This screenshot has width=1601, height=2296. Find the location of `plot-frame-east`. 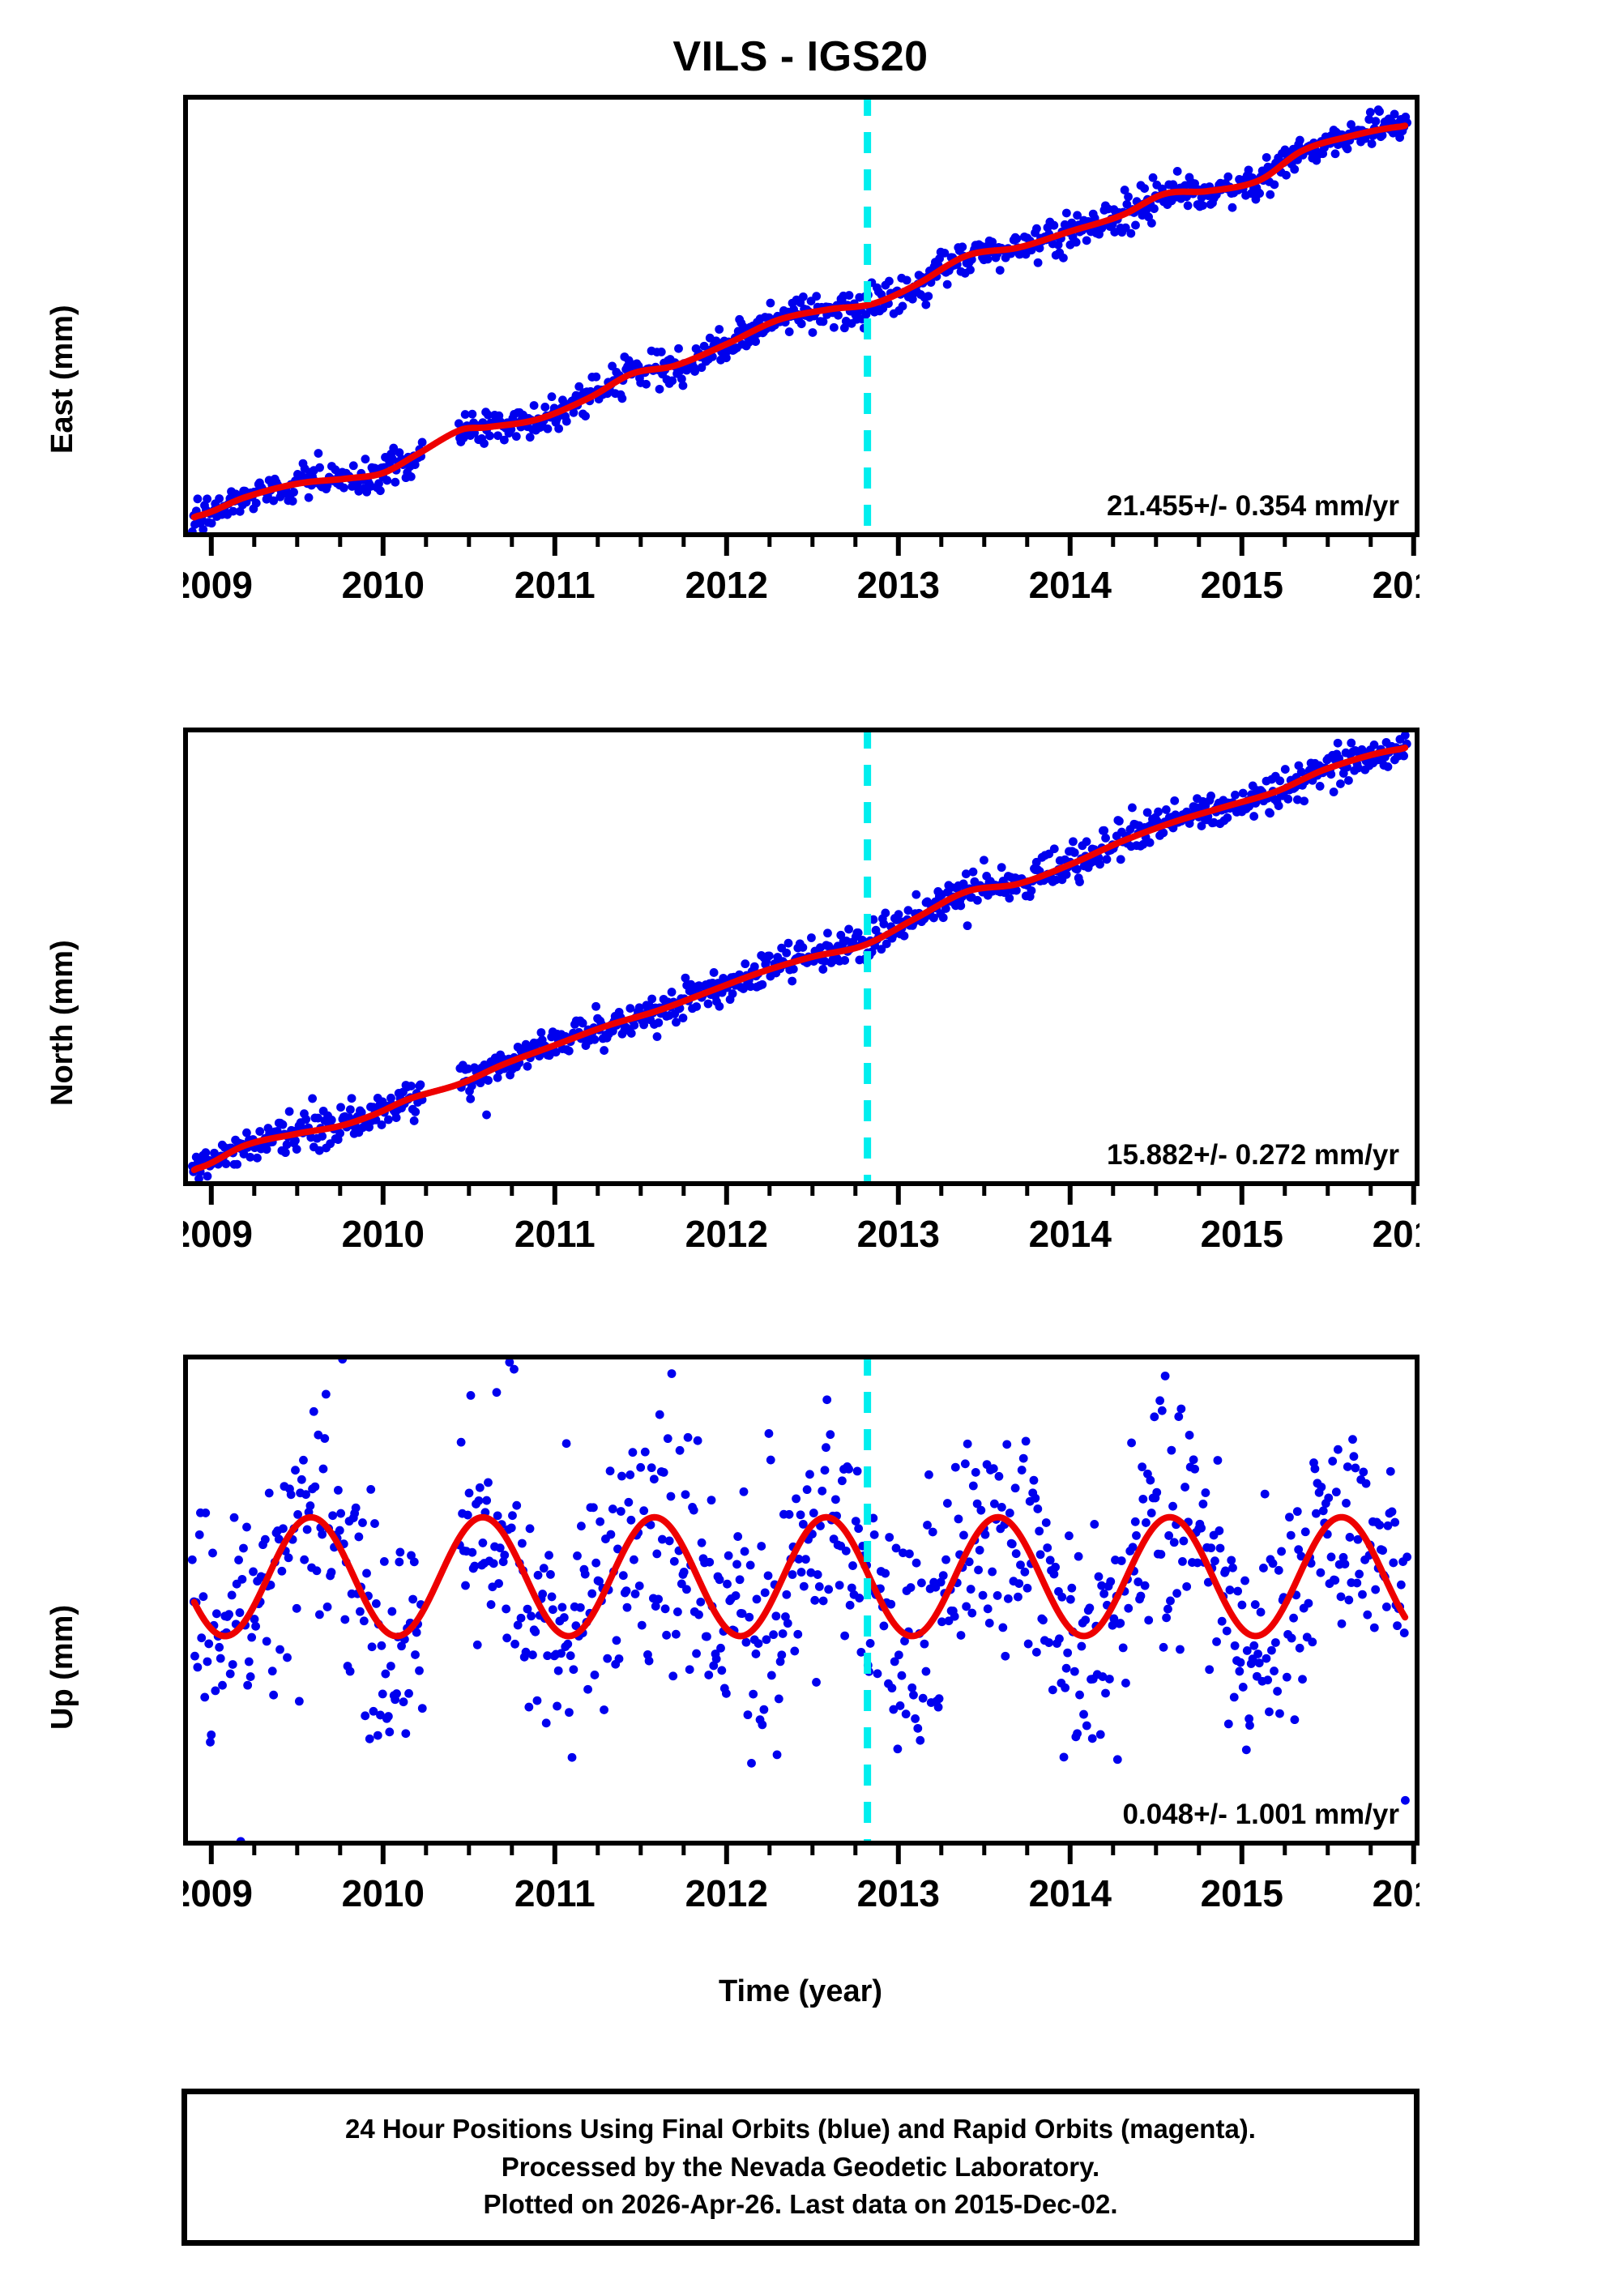

plot-frame-east is located at coordinates (802, 316).